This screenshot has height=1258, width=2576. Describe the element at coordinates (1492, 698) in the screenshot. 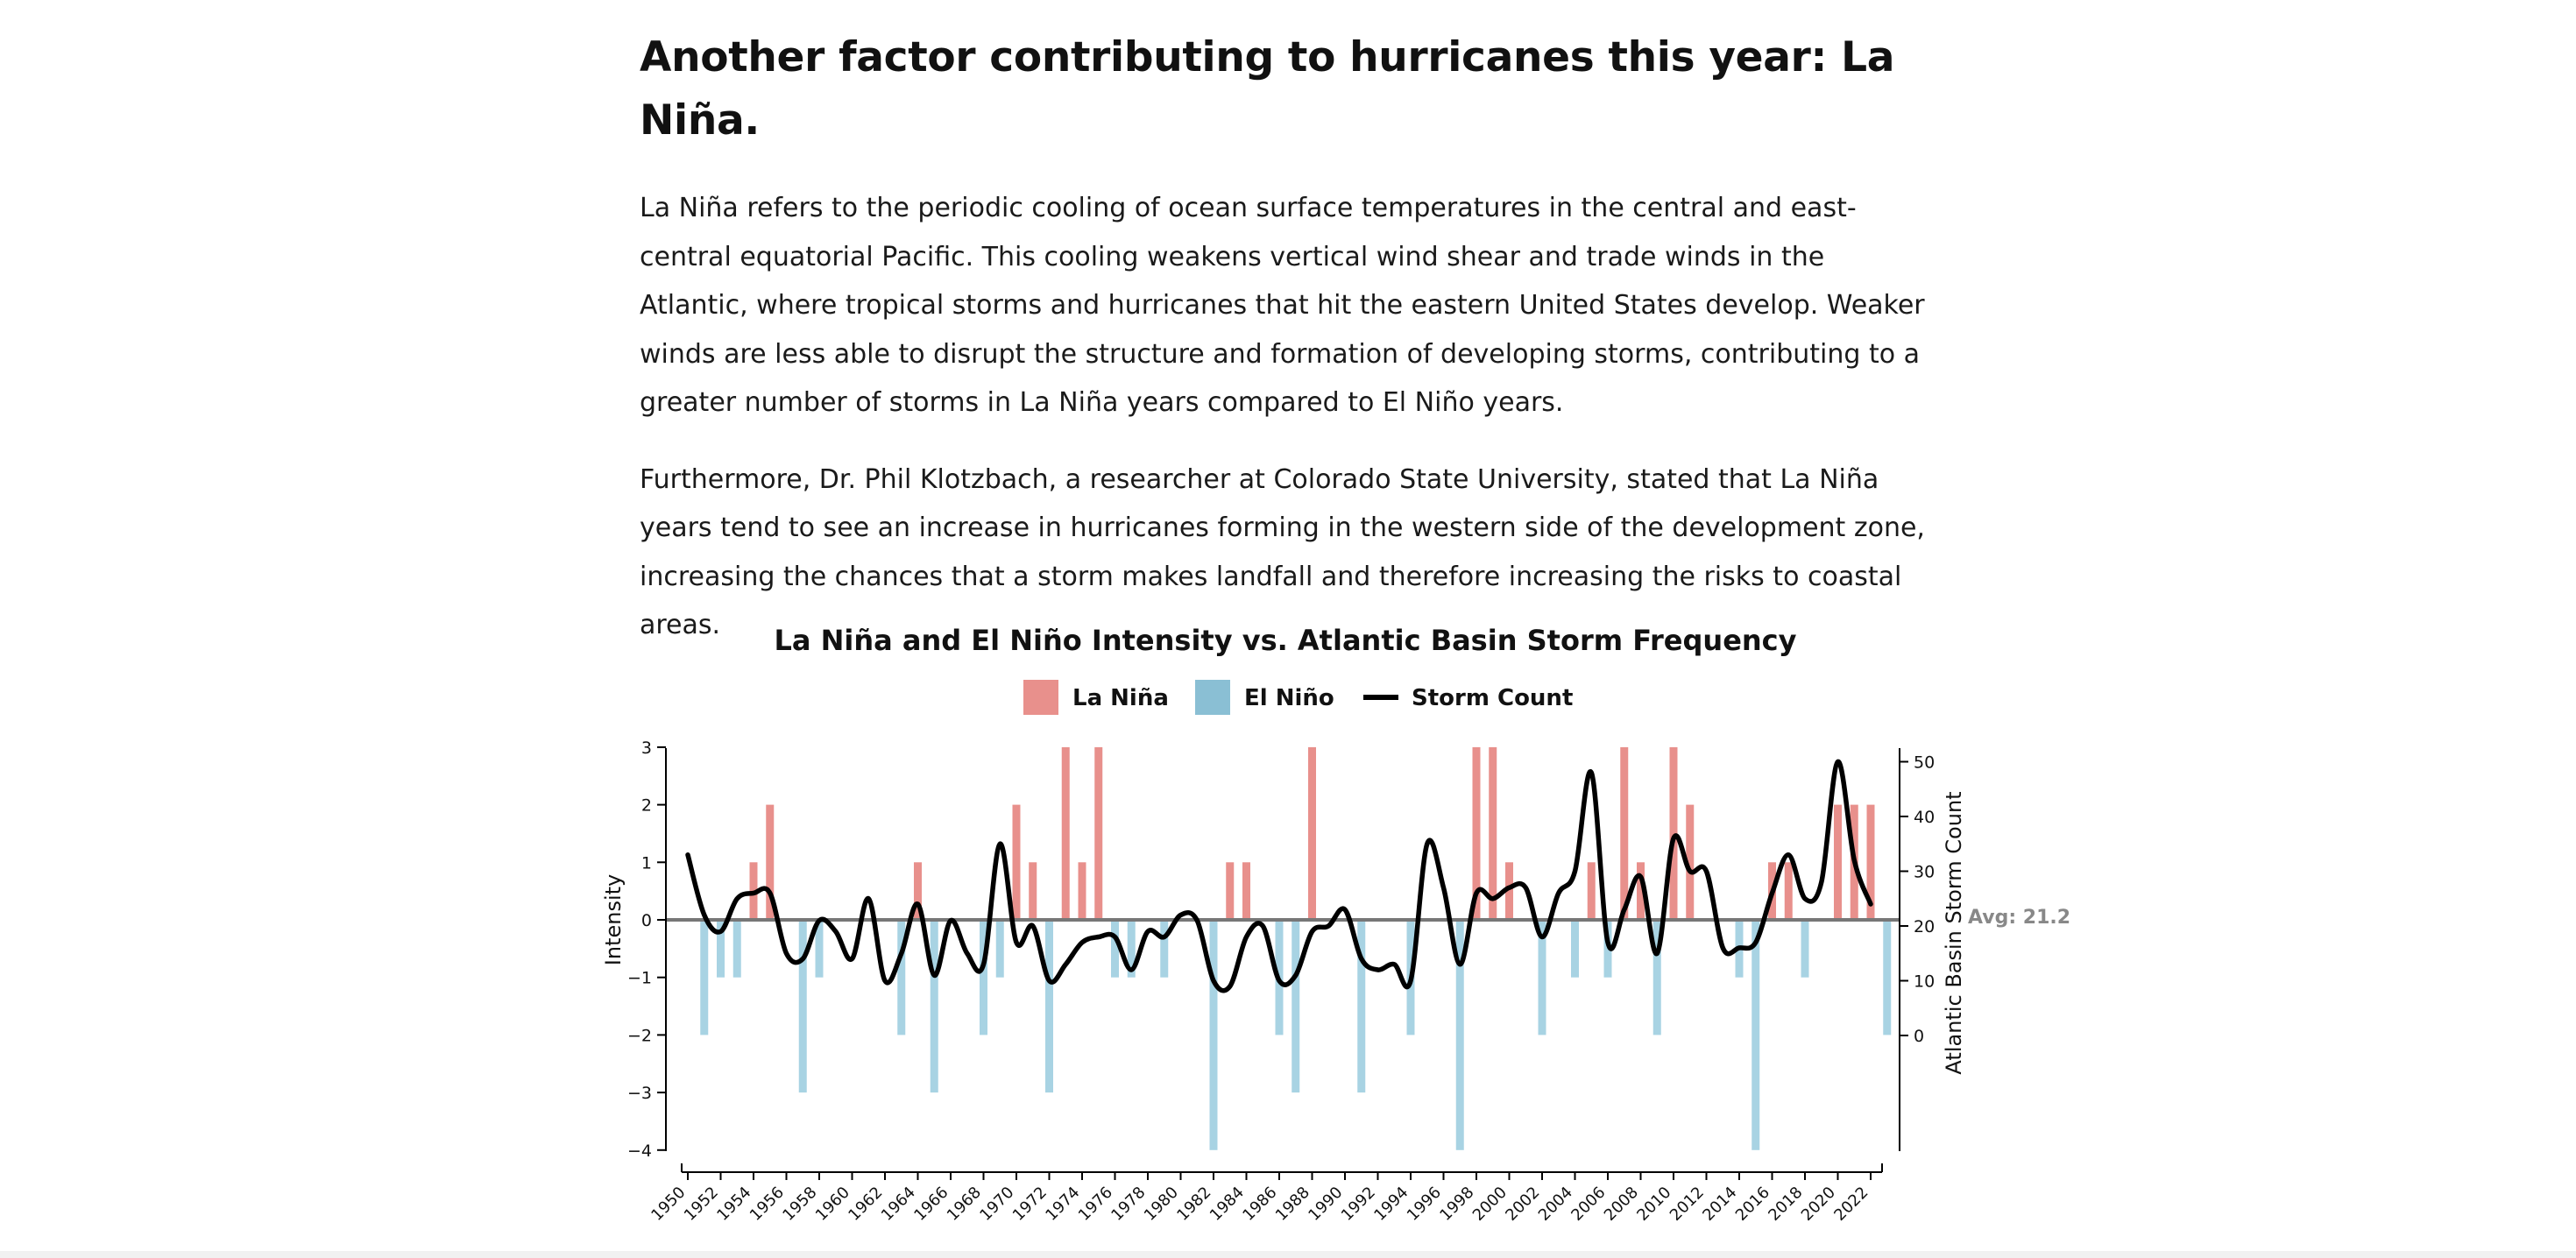

I see `legend-label-storm-count: Storm Count` at that location.